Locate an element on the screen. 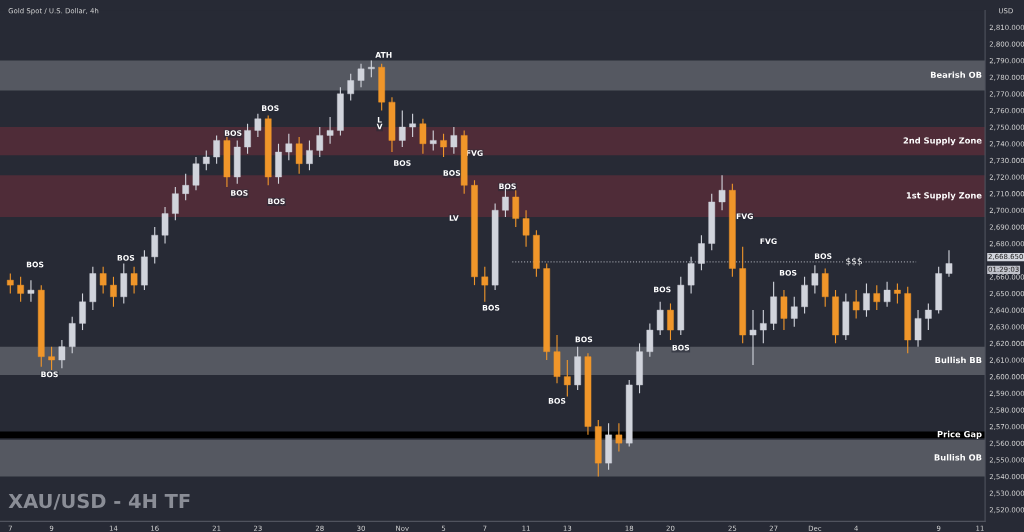 The width and height of the screenshot is (1024, 532). band-label: Bullish BB is located at coordinates (958, 360).